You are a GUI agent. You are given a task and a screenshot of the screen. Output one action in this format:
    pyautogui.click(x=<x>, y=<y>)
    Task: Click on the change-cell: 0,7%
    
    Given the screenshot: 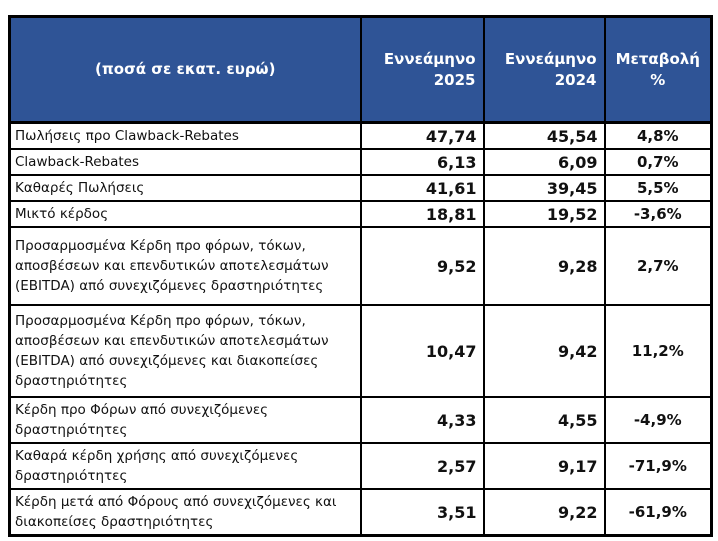 What is the action you would take?
    pyautogui.click(x=658, y=162)
    